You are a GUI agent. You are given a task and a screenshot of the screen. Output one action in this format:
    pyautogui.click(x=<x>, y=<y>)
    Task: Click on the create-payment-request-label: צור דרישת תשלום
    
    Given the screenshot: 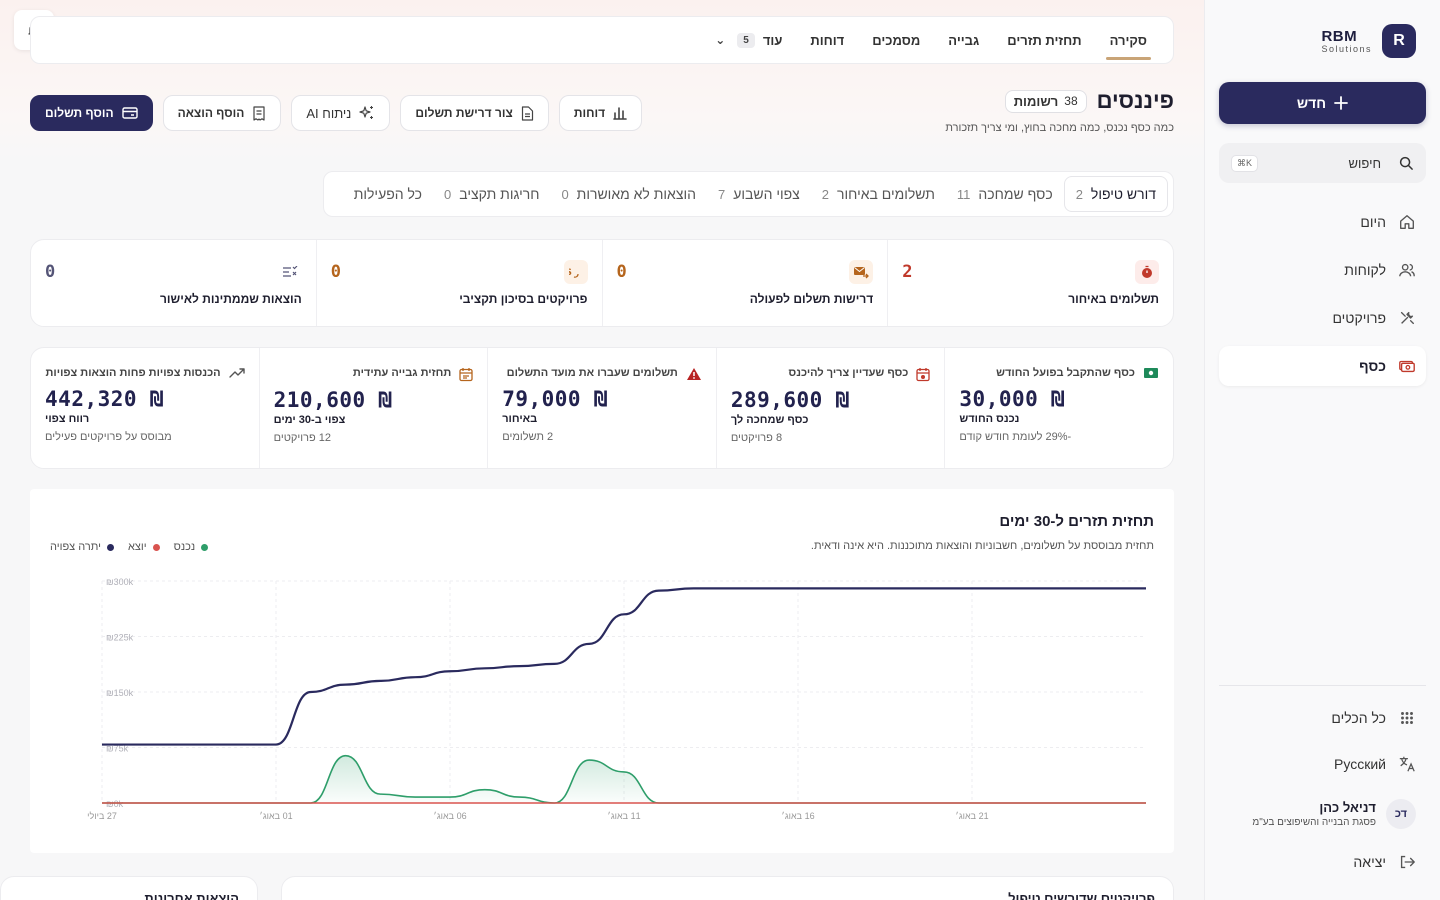 What is the action you would take?
    pyautogui.click(x=464, y=113)
    